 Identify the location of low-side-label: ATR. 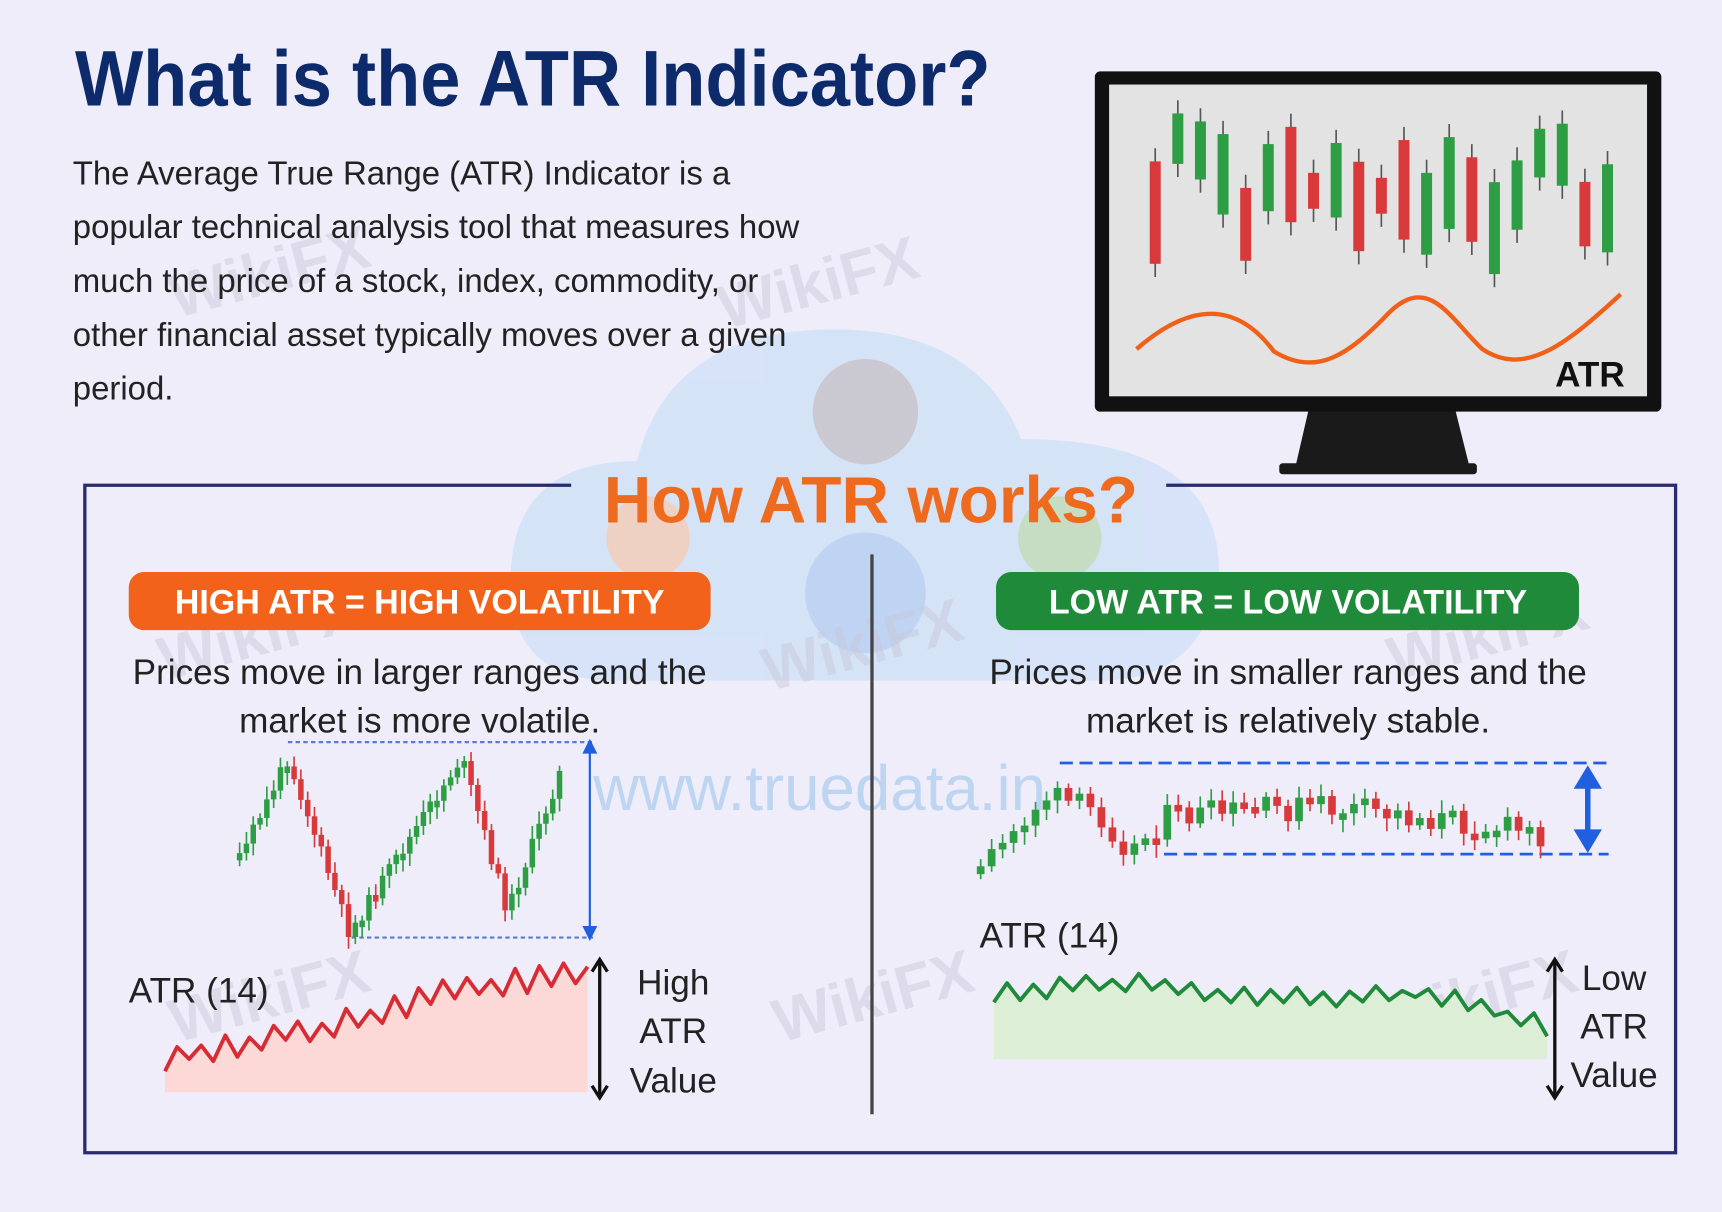
(1614, 1027).